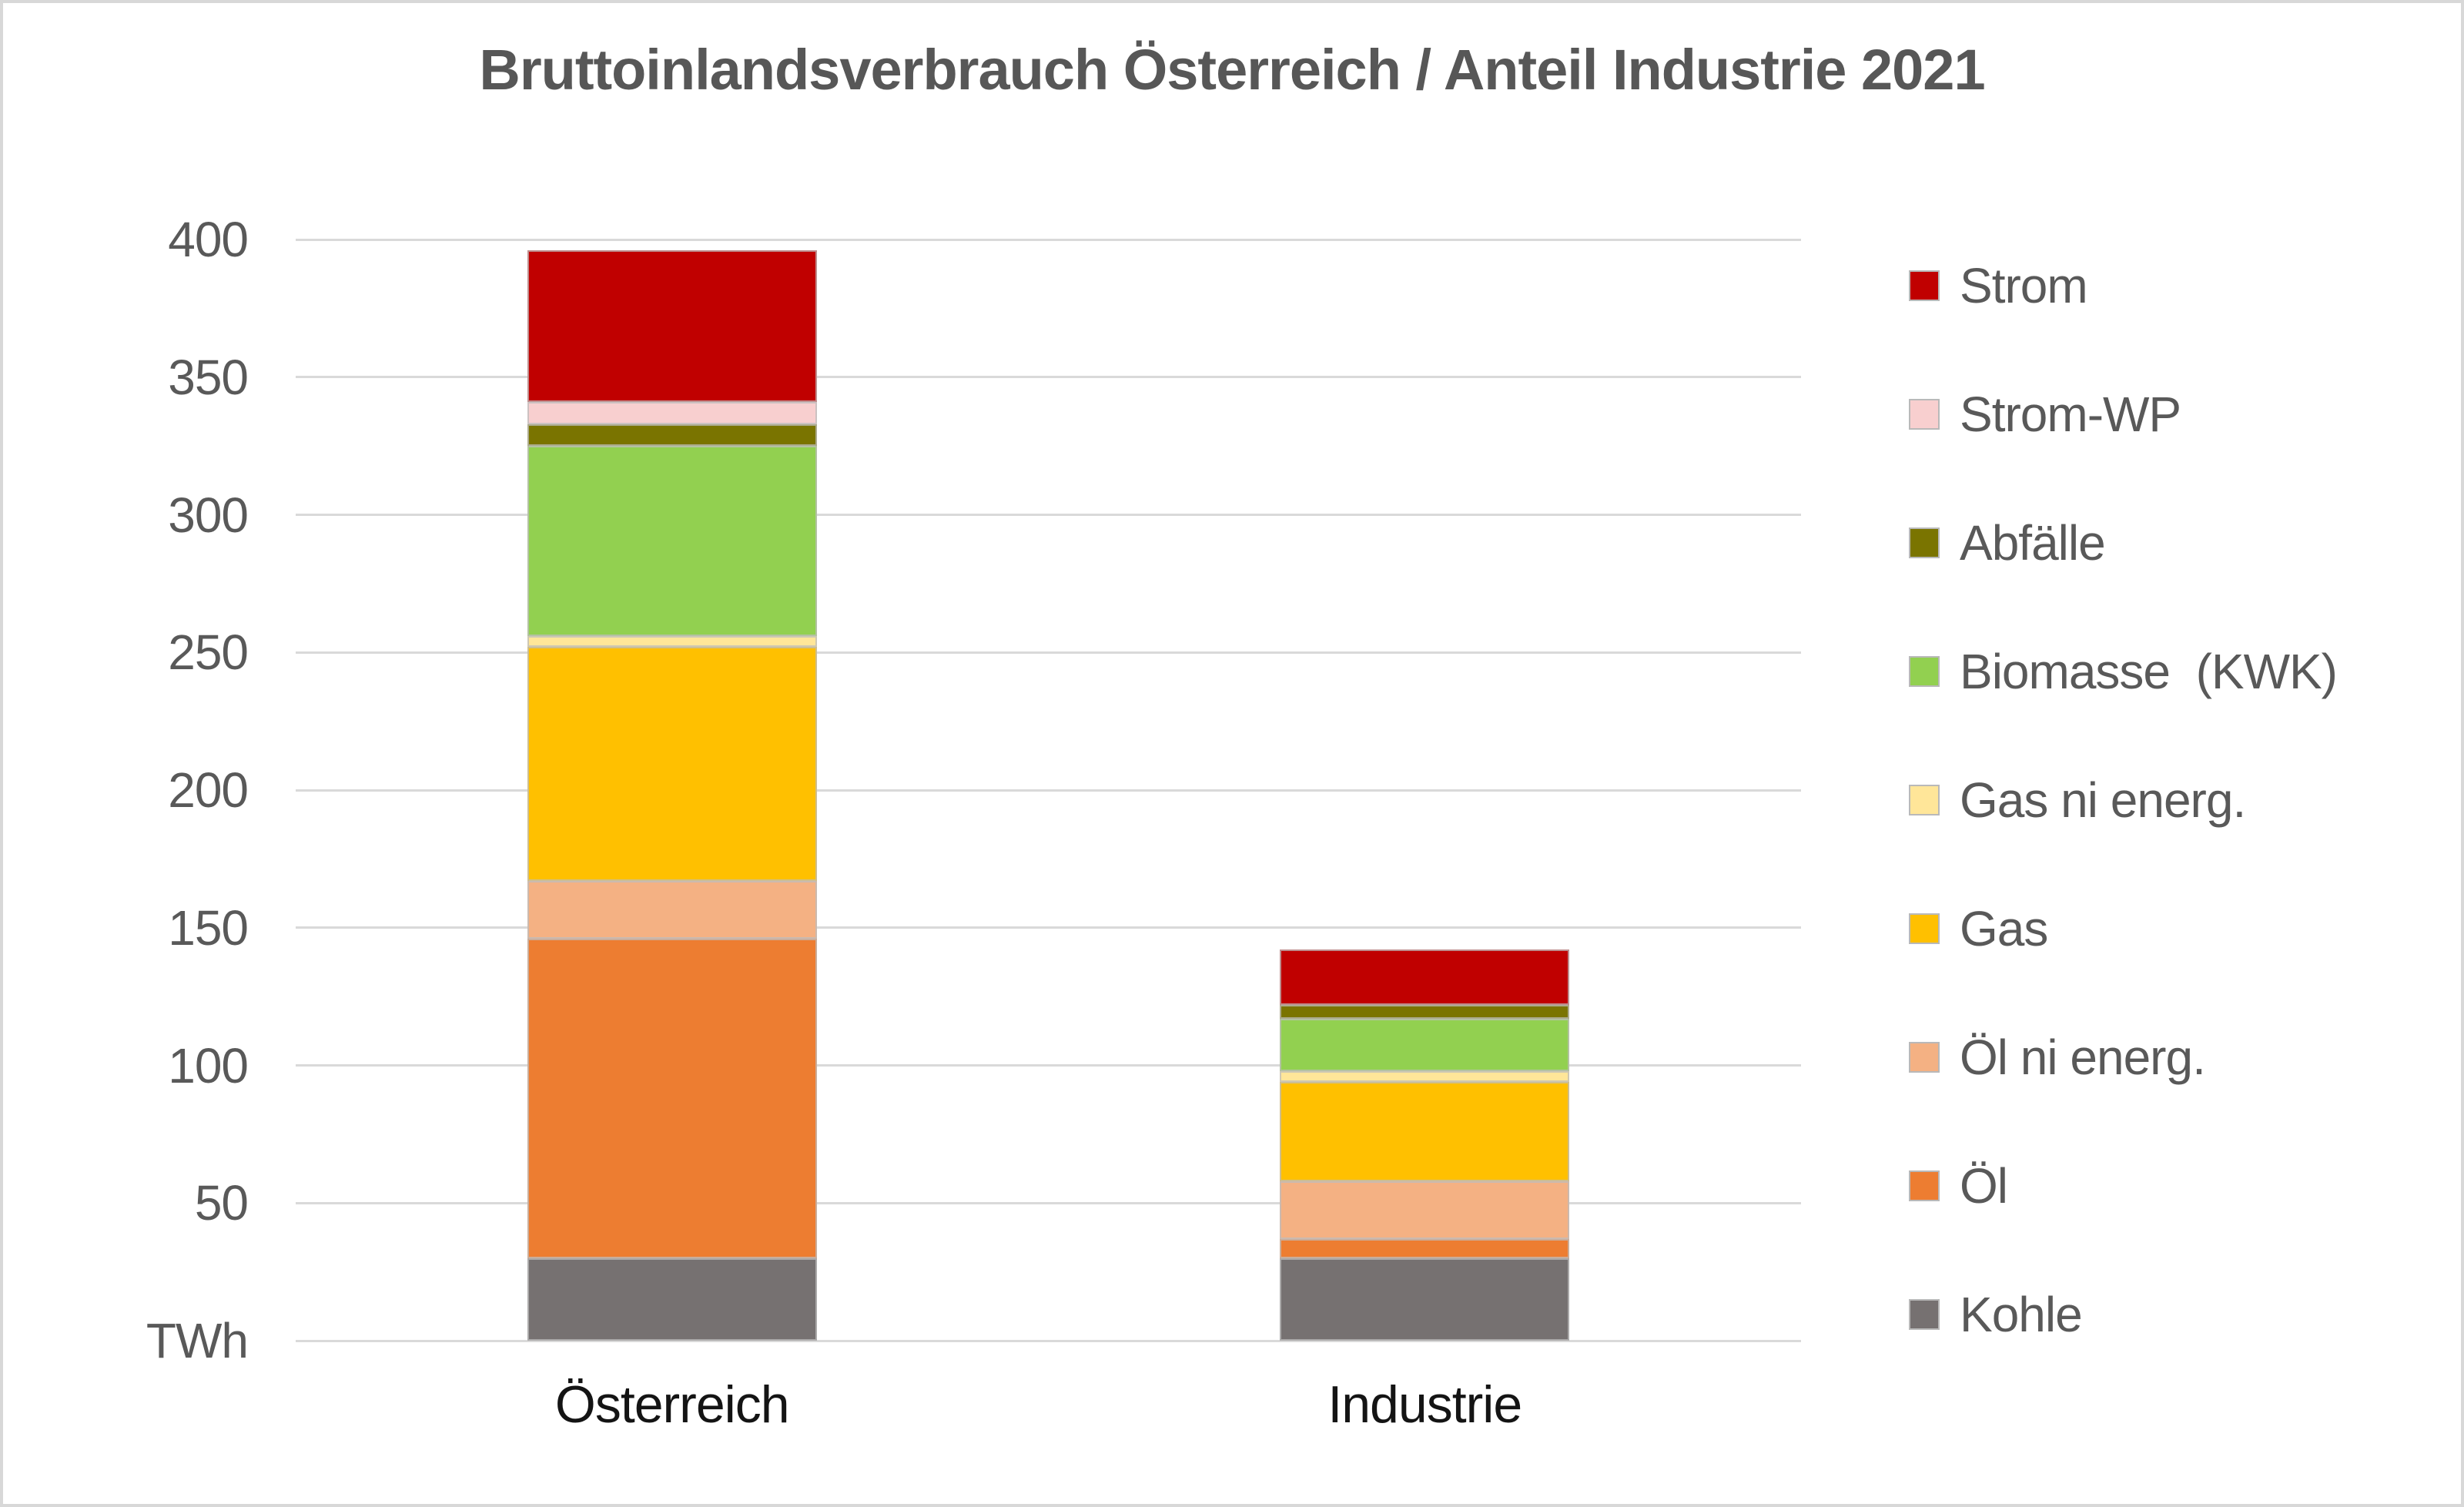 The height and width of the screenshot is (1507, 2464). I want to click on legend-swatch-Biomasse (KWK), so click(1924, 671).